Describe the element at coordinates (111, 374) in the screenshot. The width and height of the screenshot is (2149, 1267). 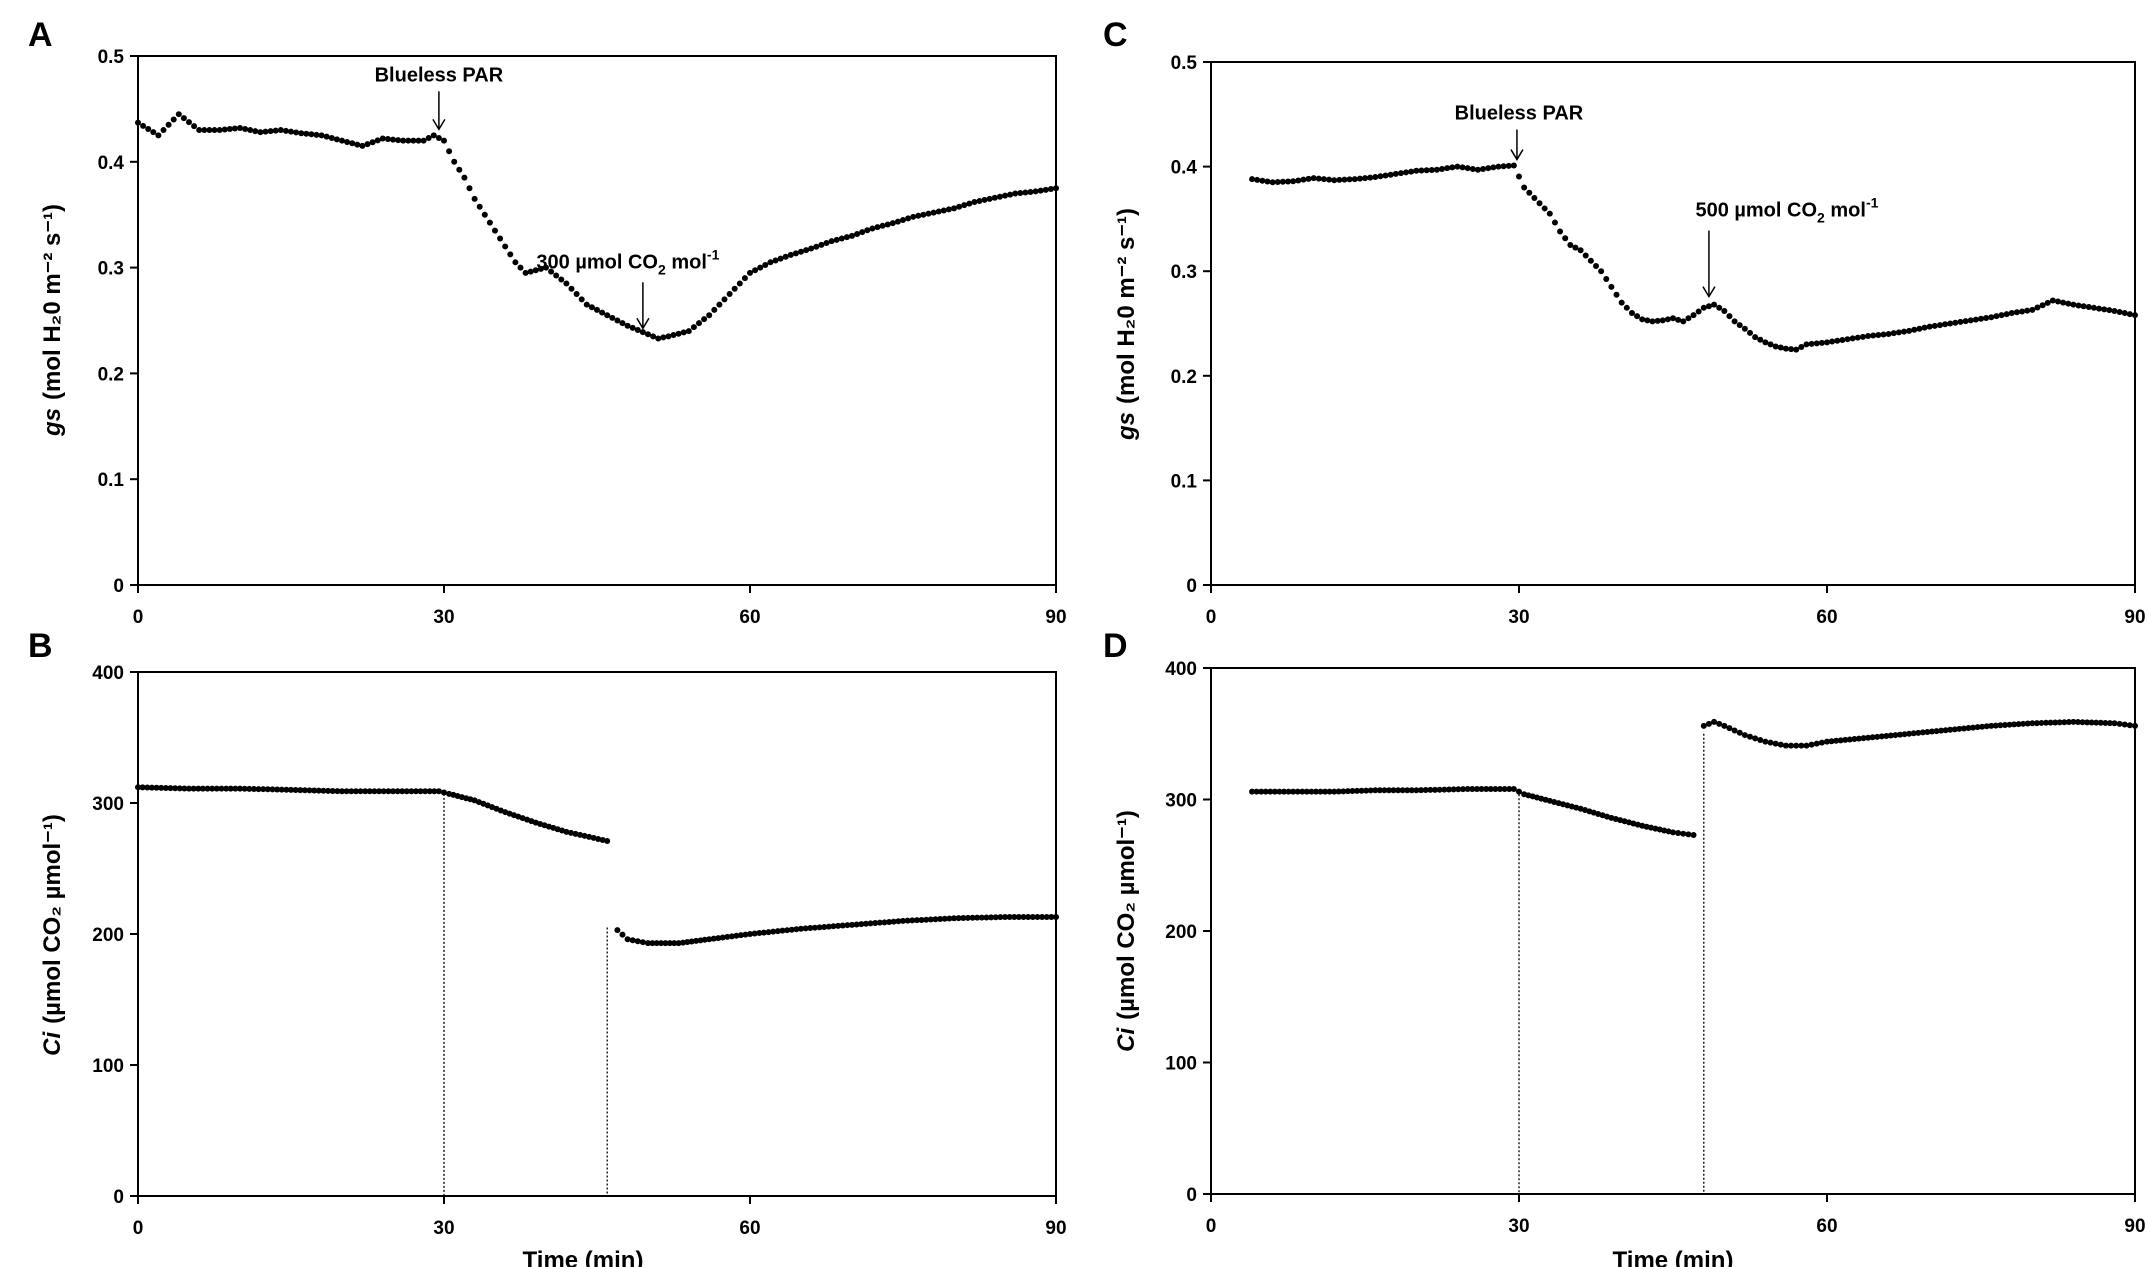
I see `y-tick-label-a-2: 0.2` at that location.